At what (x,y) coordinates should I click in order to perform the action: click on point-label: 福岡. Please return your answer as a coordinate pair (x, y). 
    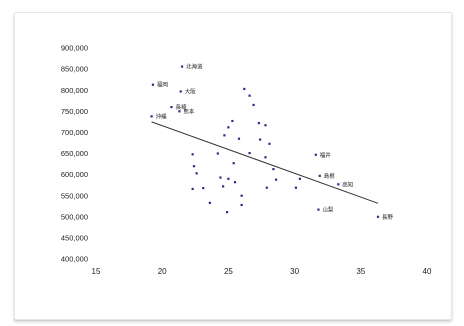
    Looking at the image, I should click on (163, 85).